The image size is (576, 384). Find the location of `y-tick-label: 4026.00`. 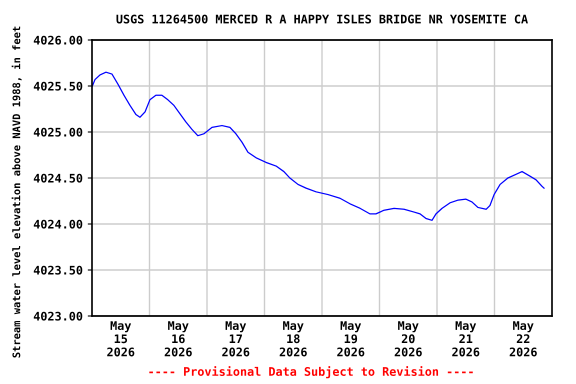

y-tick-label: 4026.00 is located at coordinates (58, 40).